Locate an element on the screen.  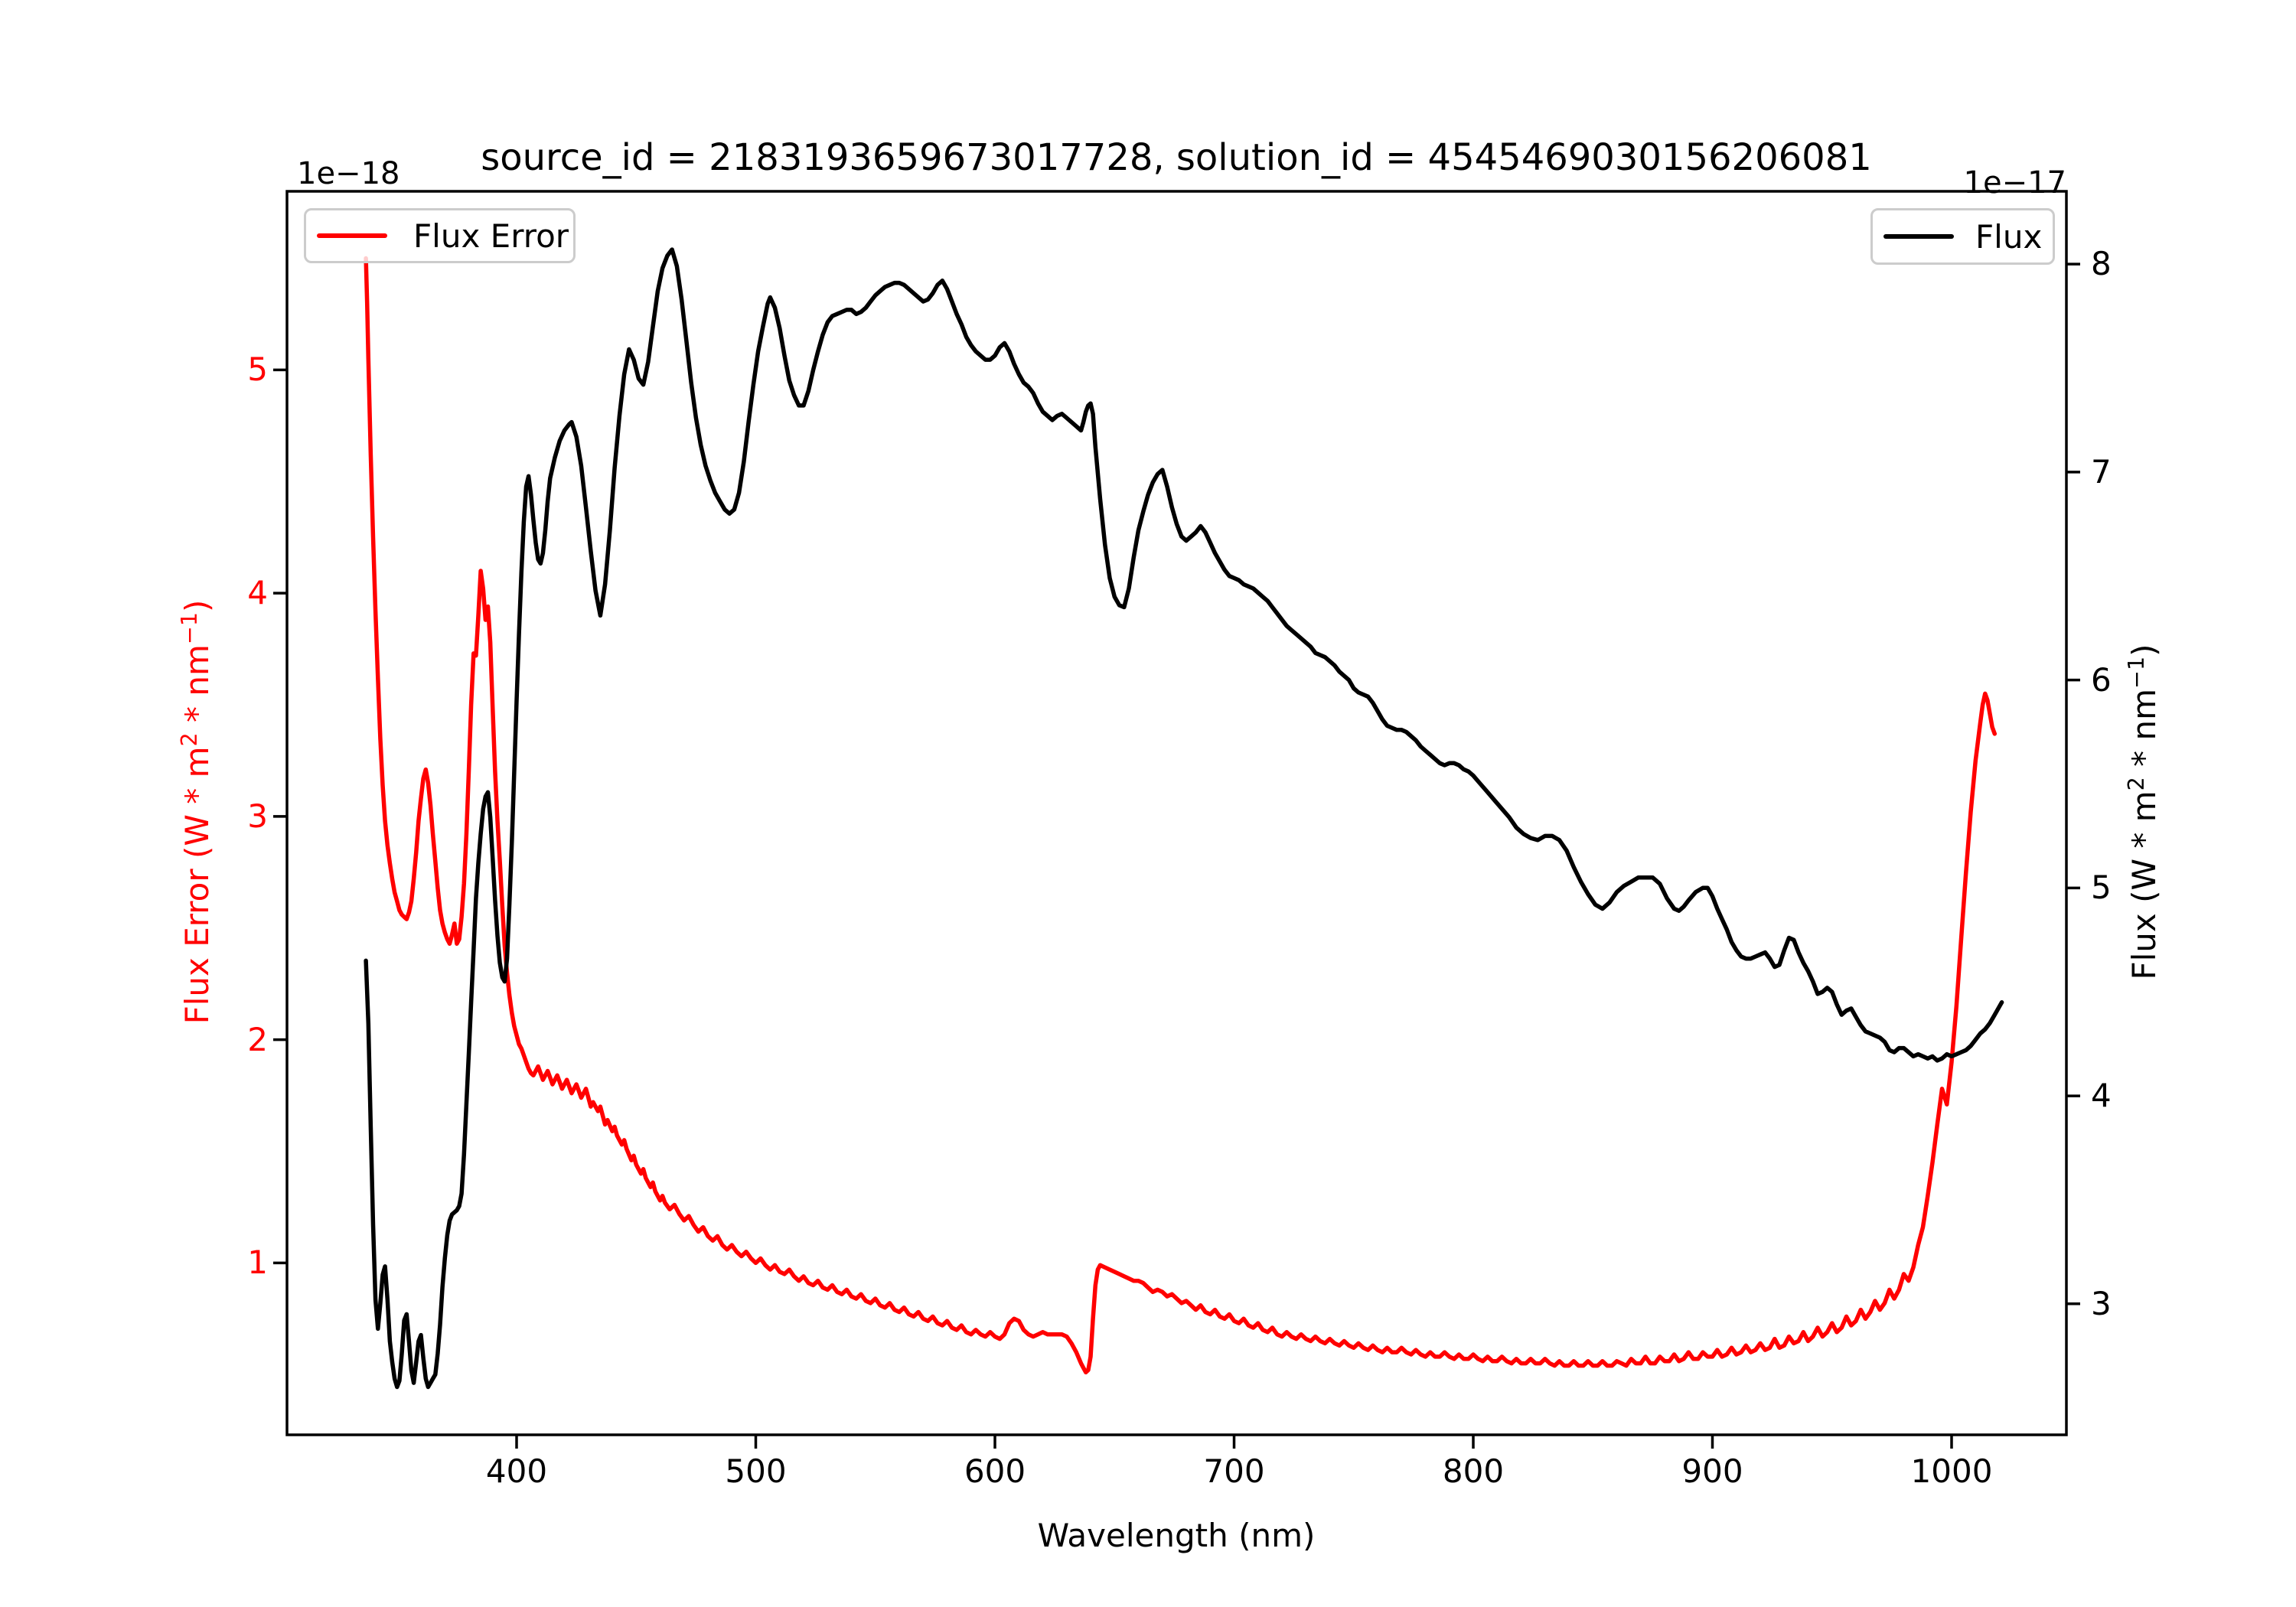
flux-legend-line is located at coordinates (1918, 237).